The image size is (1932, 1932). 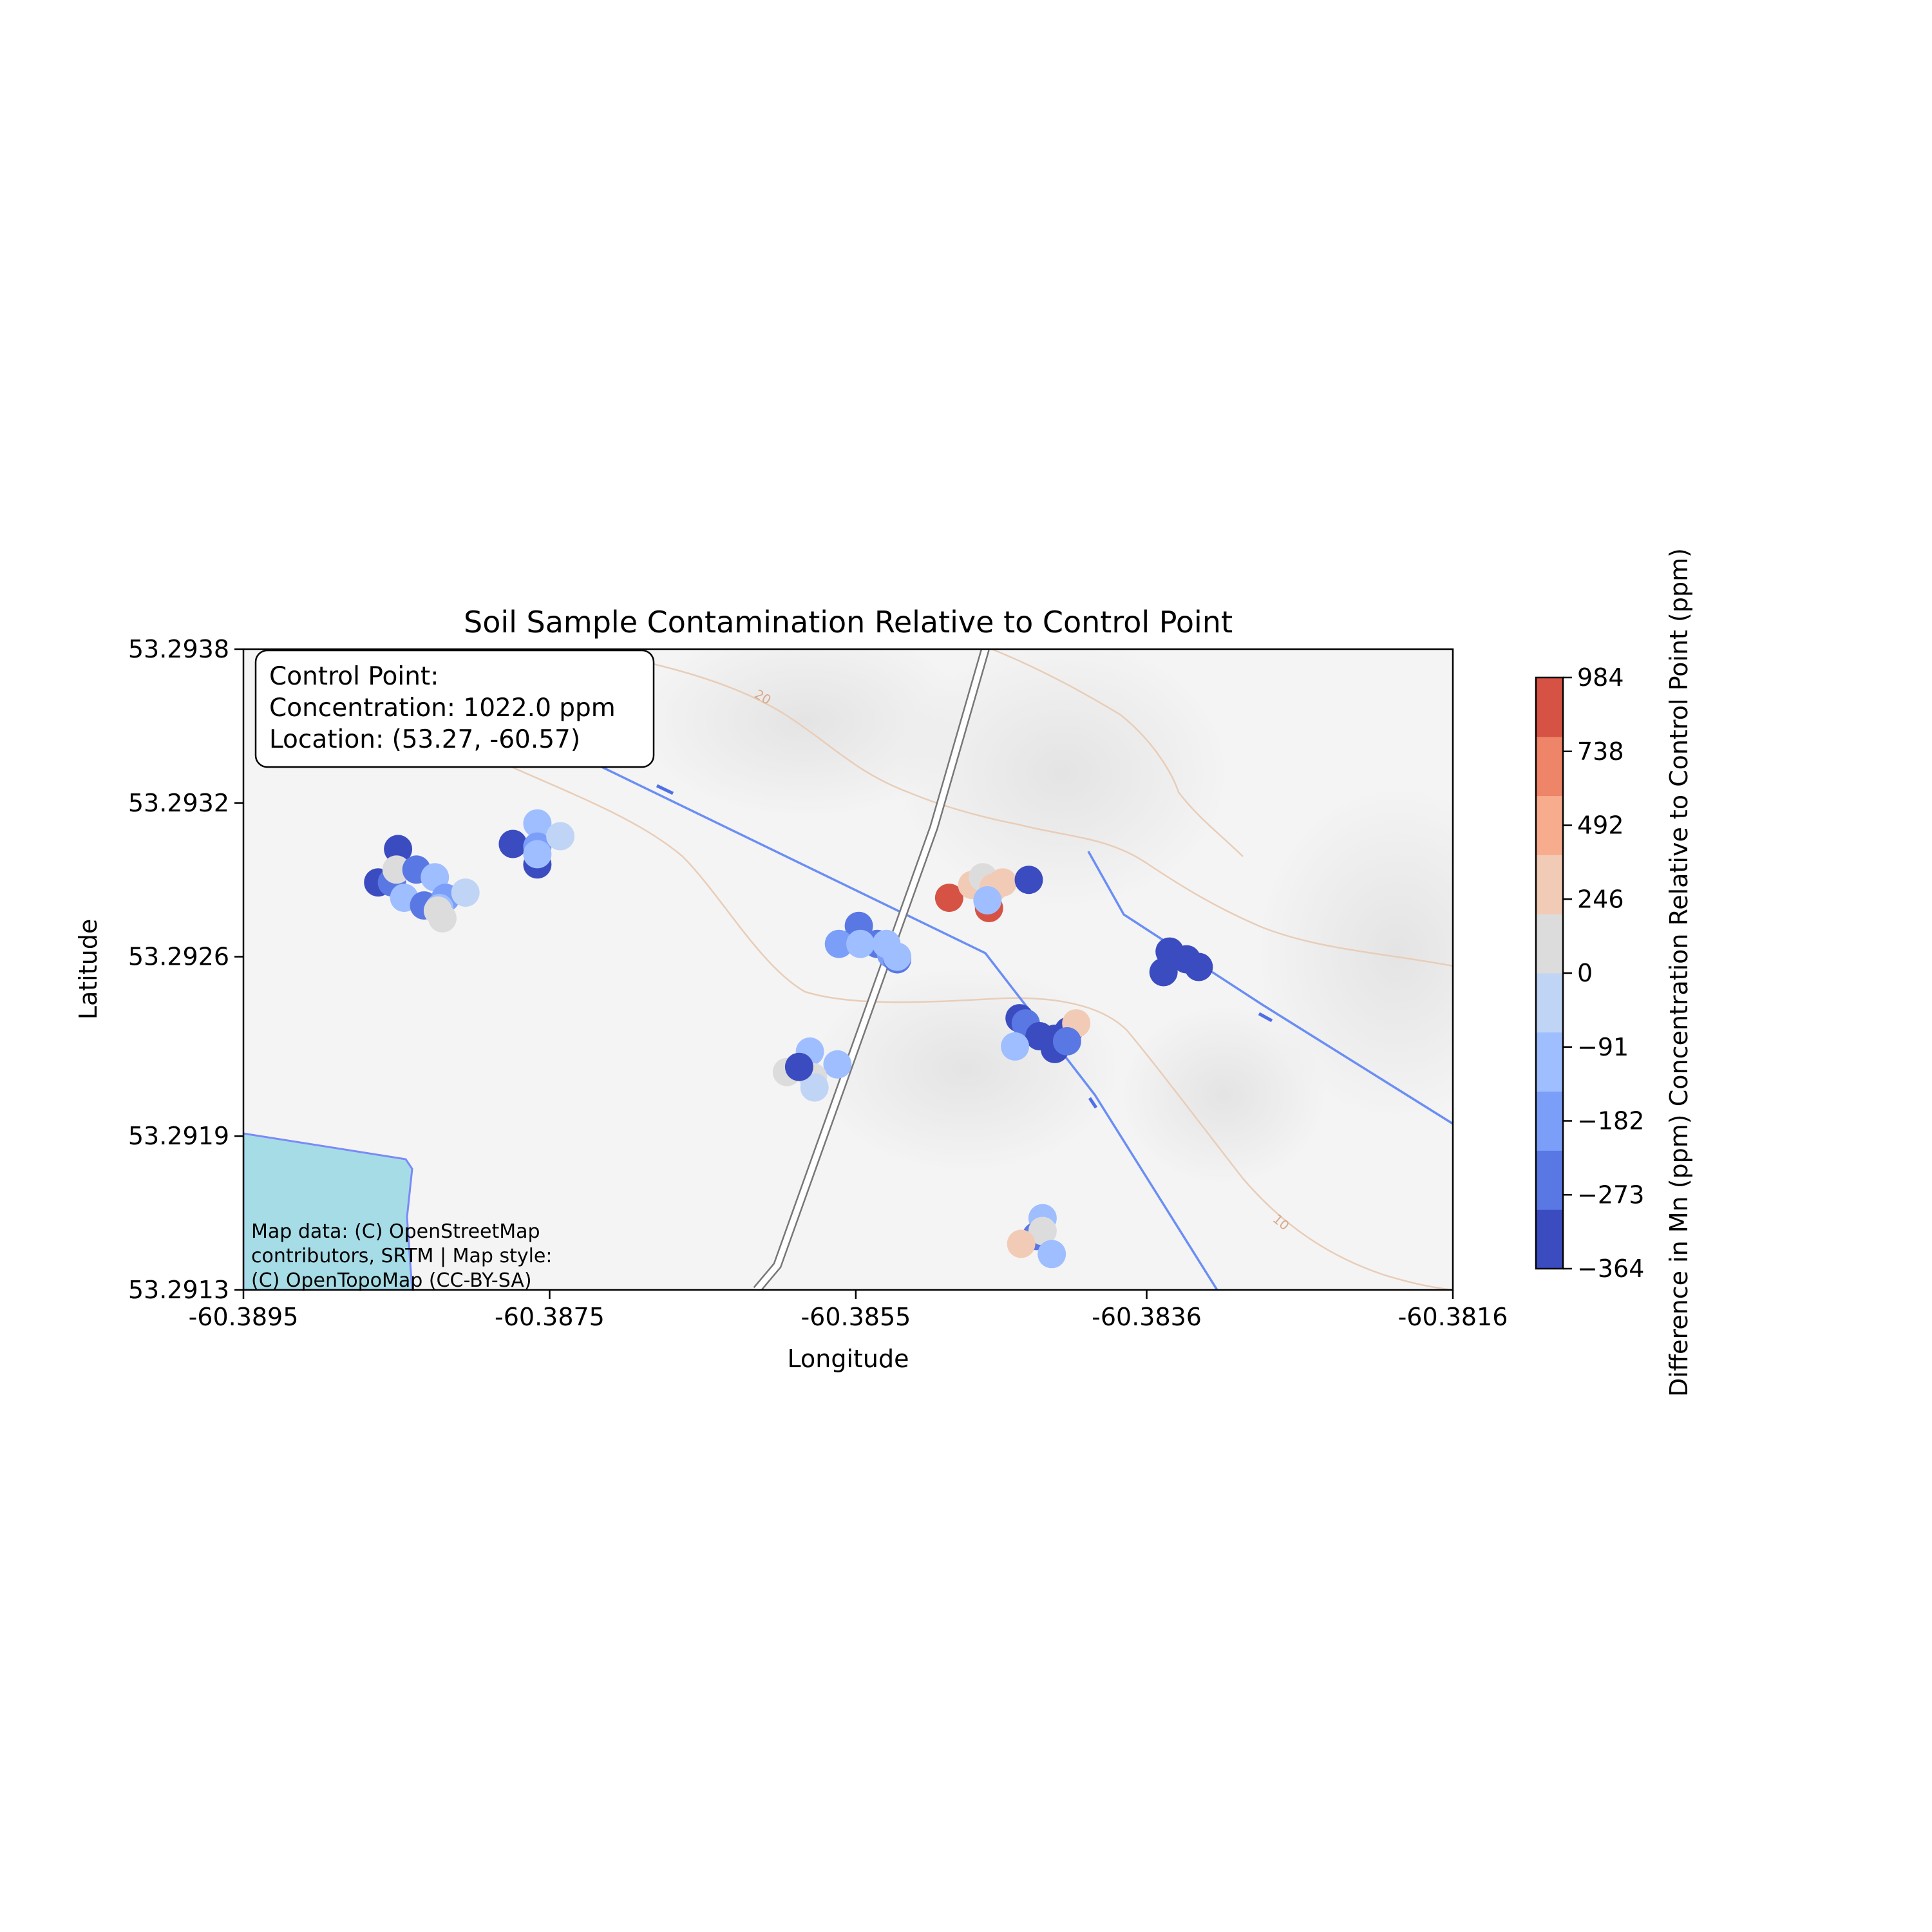 What do you see at coordinates (1610, 1269) in the screenshot?
I see `colorbar-tick-label: −364` at bounding box center [1610, 1269].